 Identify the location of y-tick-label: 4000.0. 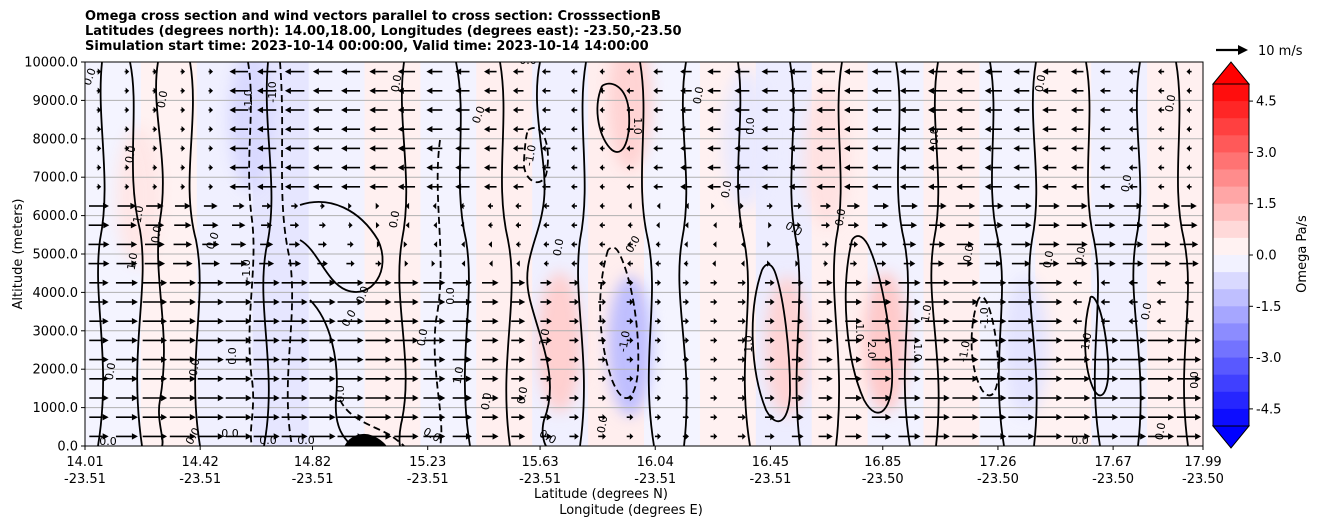
(56, 293).